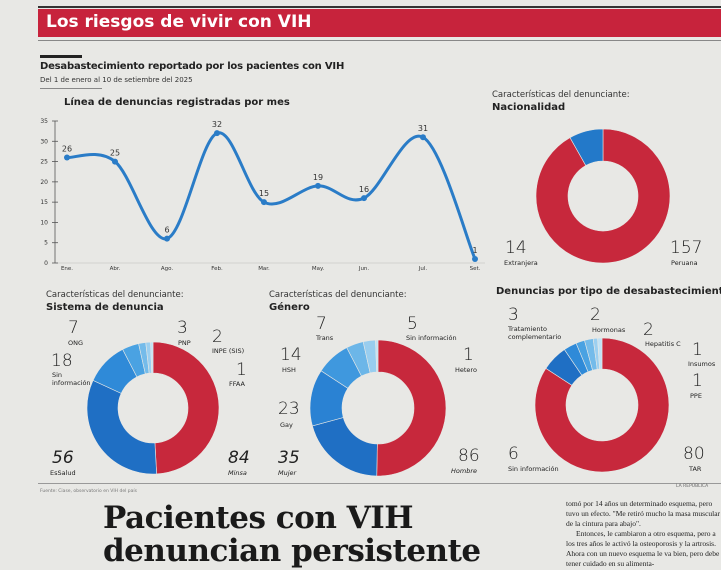  I want to click on label-hombre: Hombre, so click(464, 471).